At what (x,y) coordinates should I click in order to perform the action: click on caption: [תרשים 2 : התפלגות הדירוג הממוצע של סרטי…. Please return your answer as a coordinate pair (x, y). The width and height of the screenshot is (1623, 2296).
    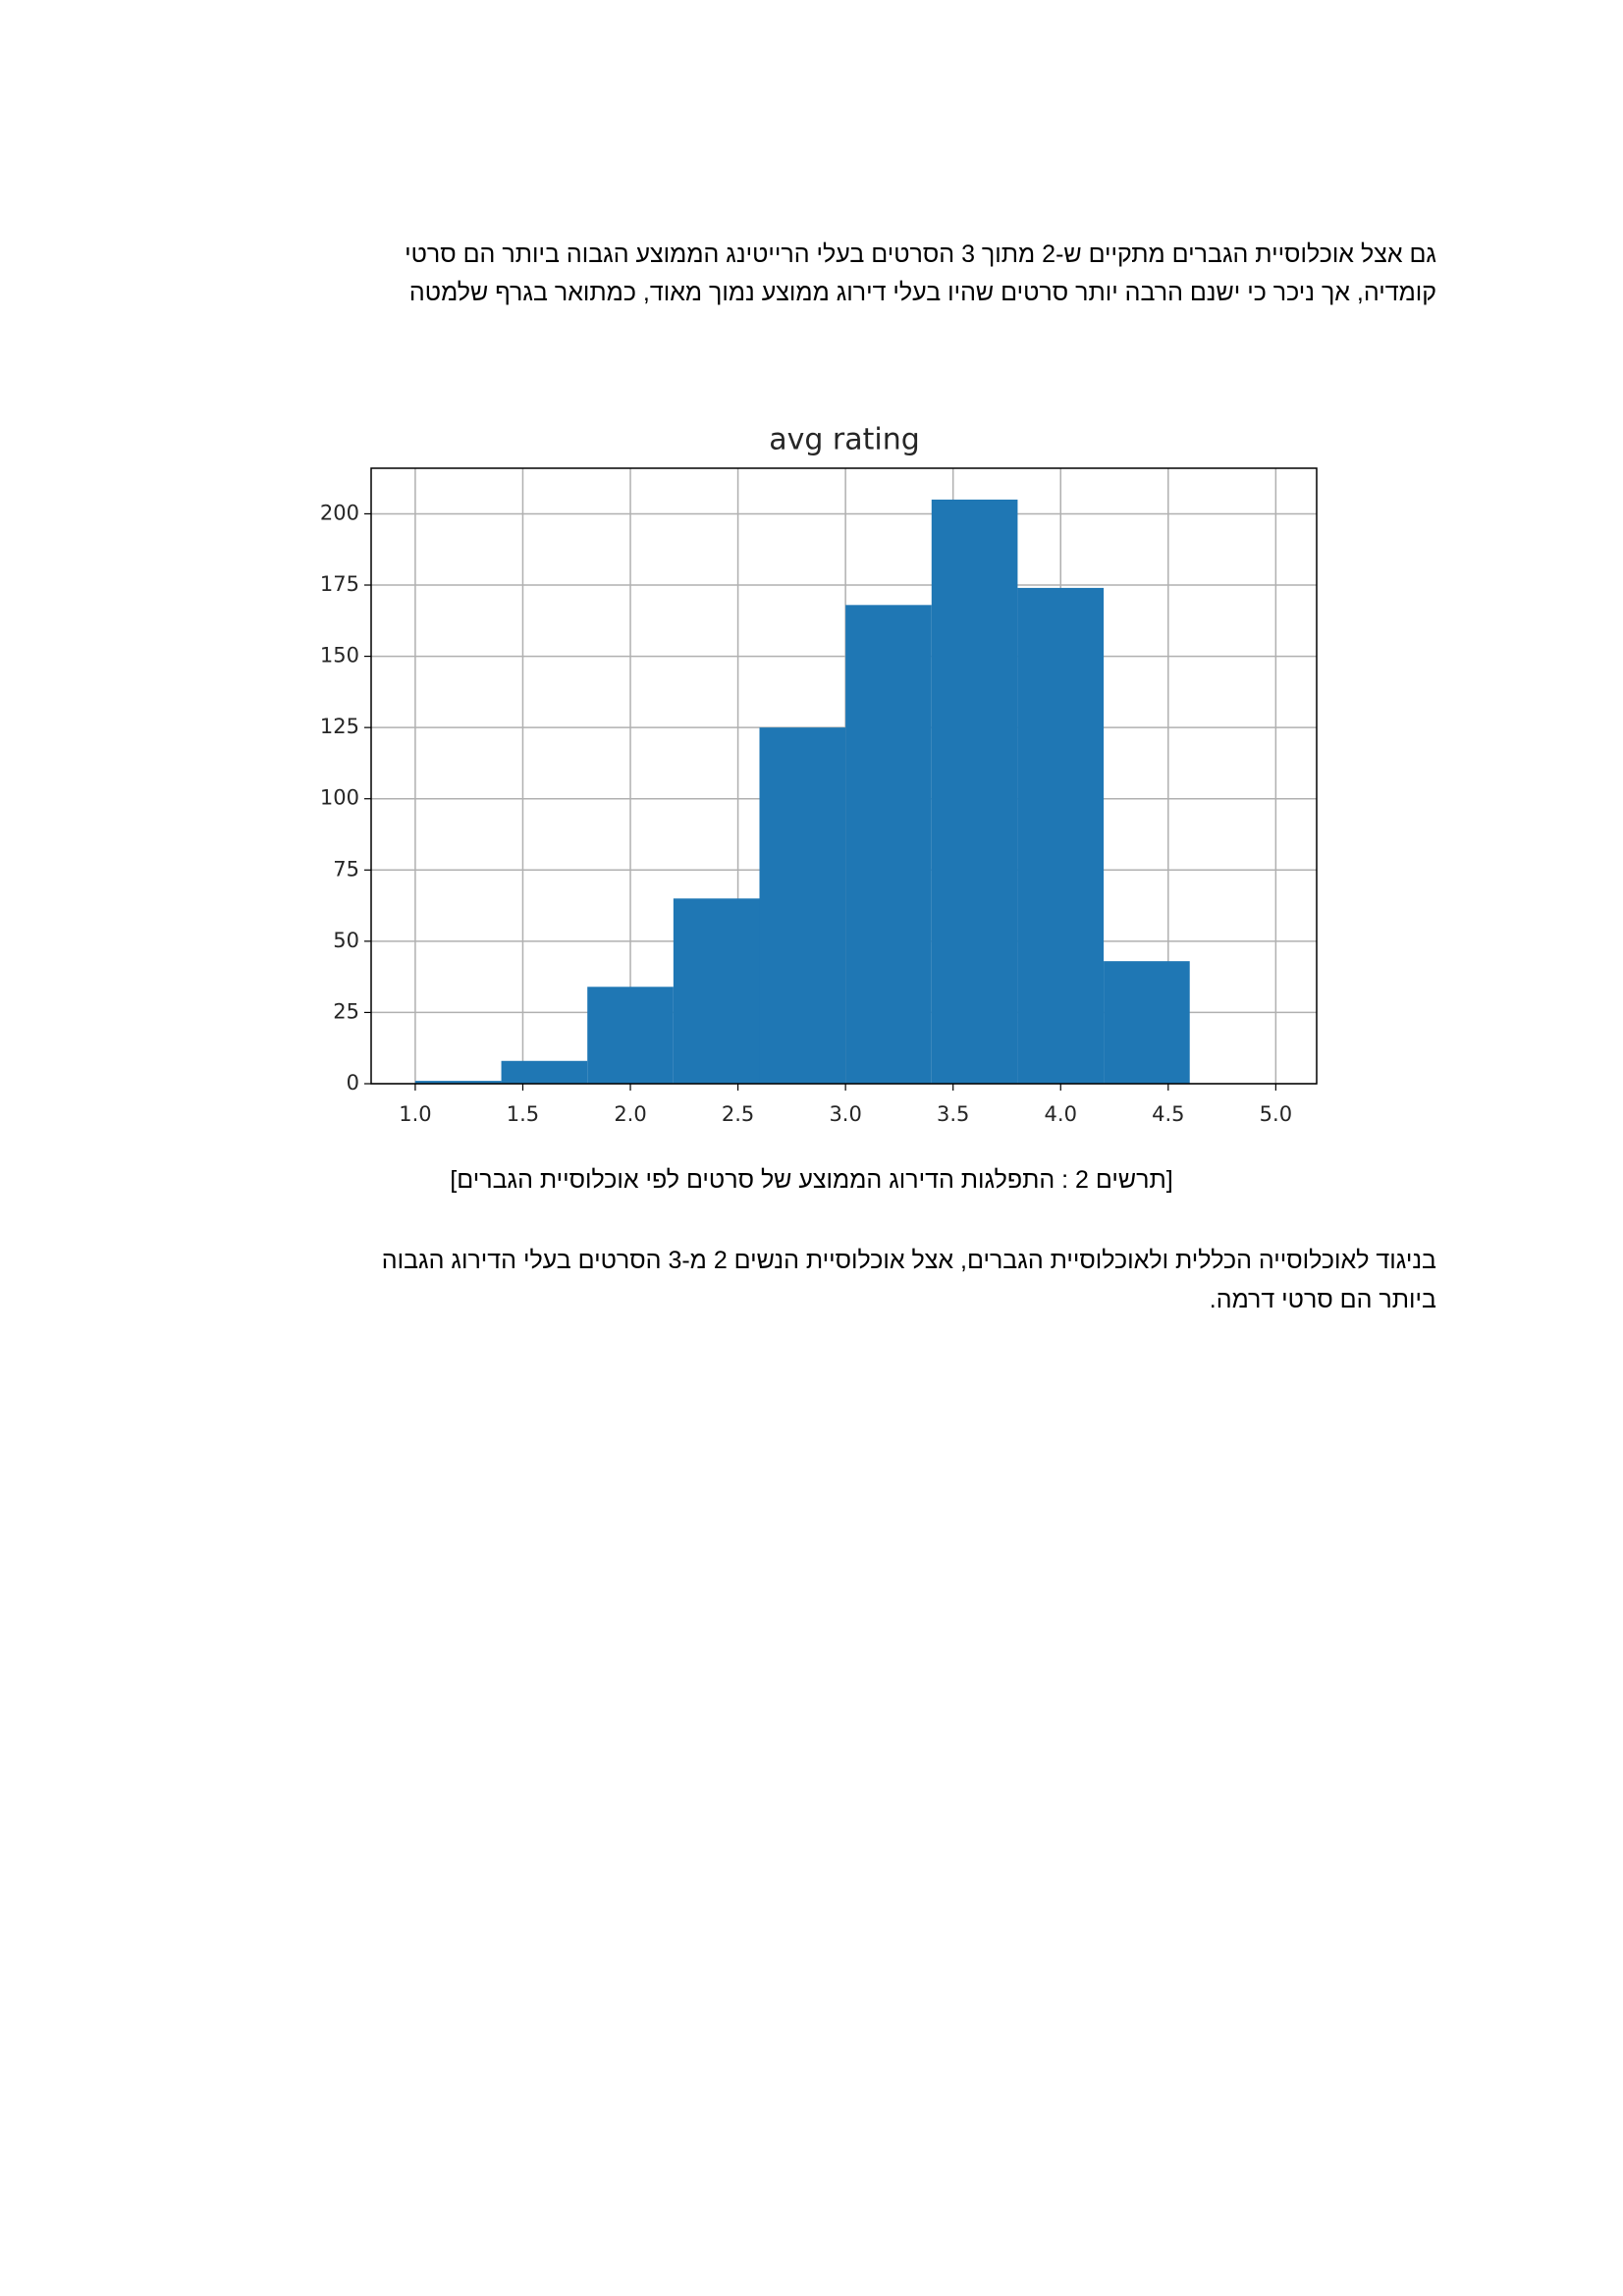
    Looking at the image, I should click on (811, 1180).